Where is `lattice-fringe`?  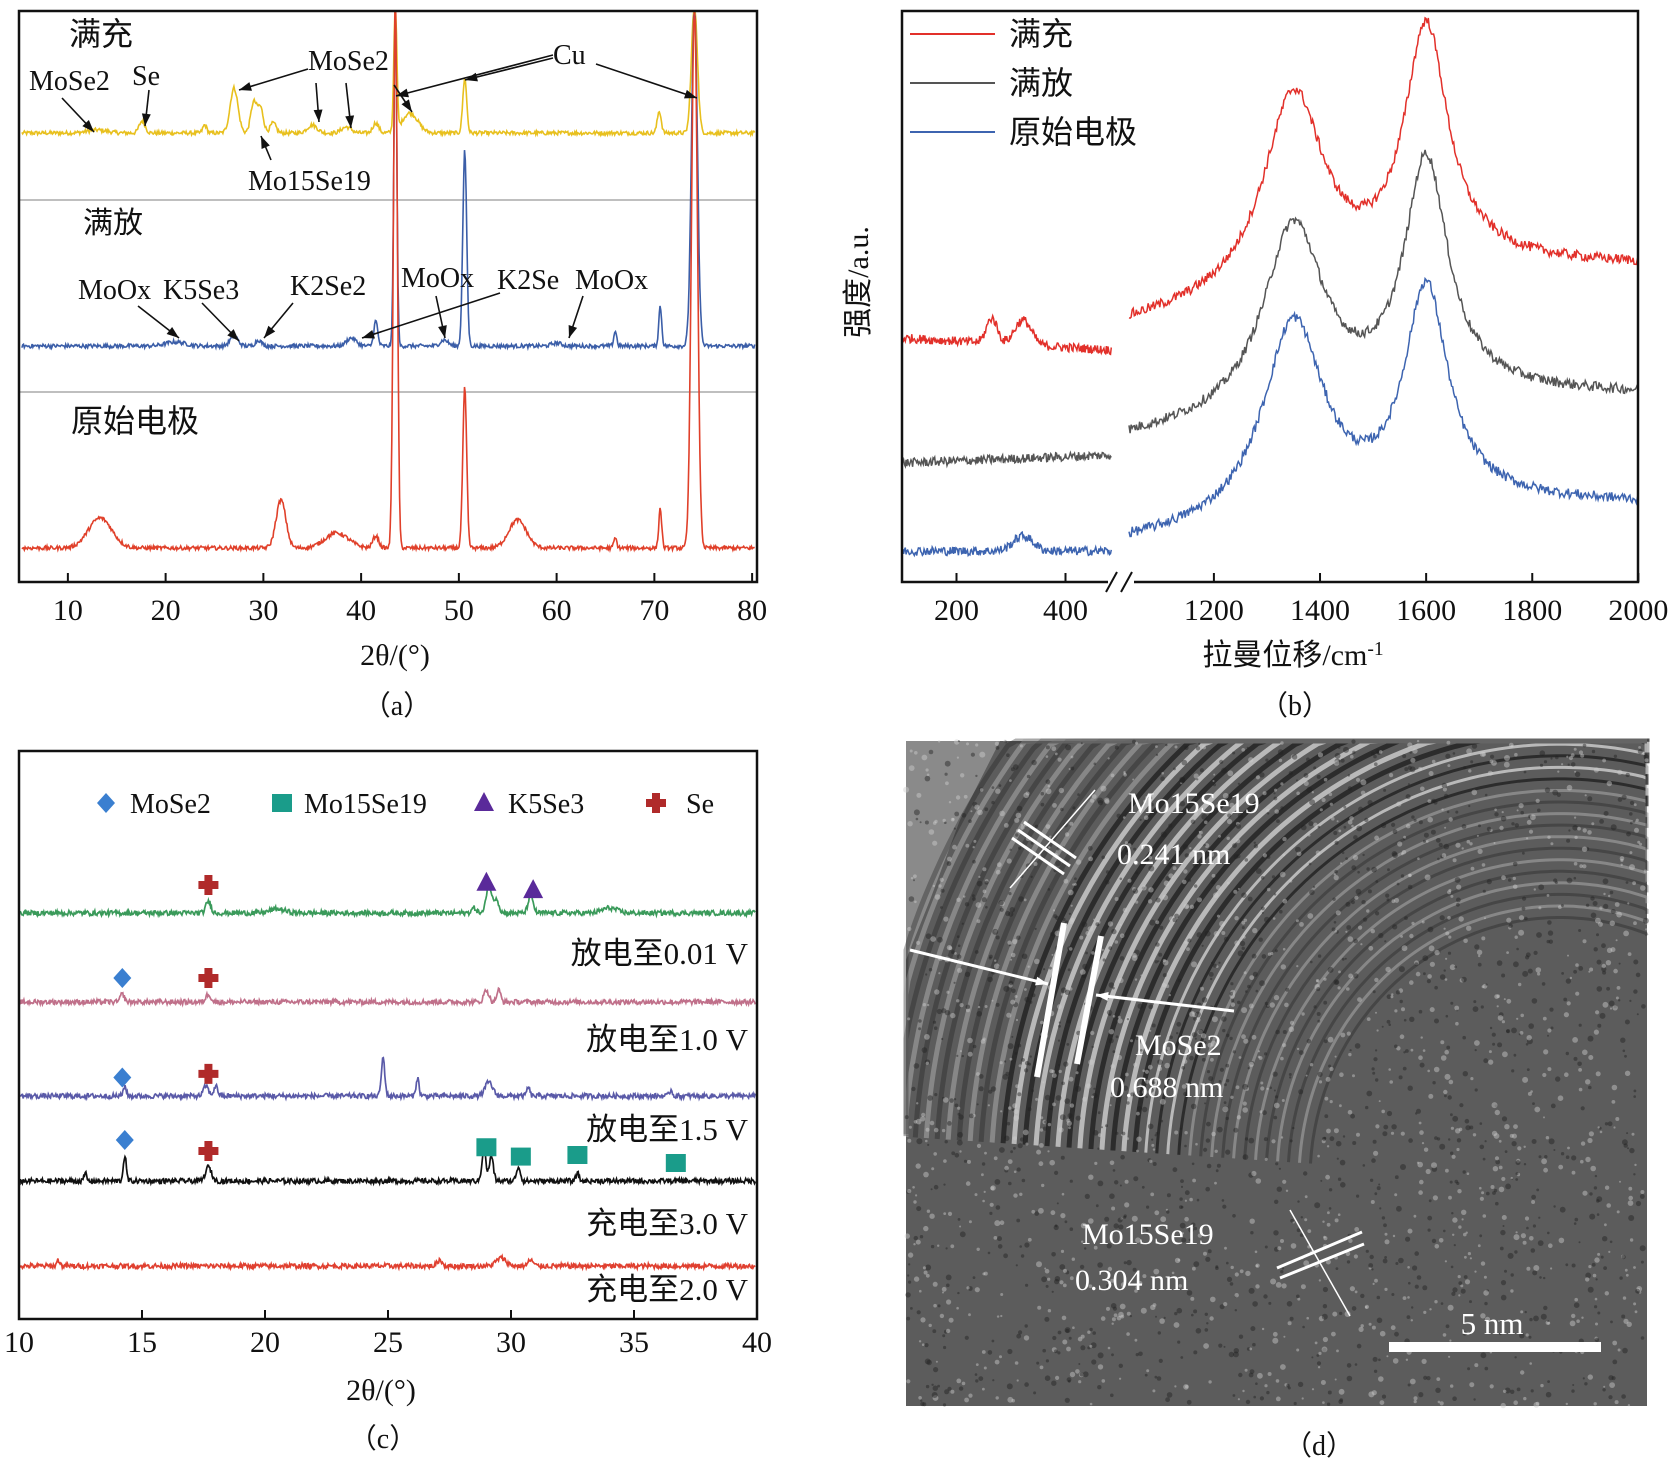 lattice-fringe is located at coordinates (1290, 939).